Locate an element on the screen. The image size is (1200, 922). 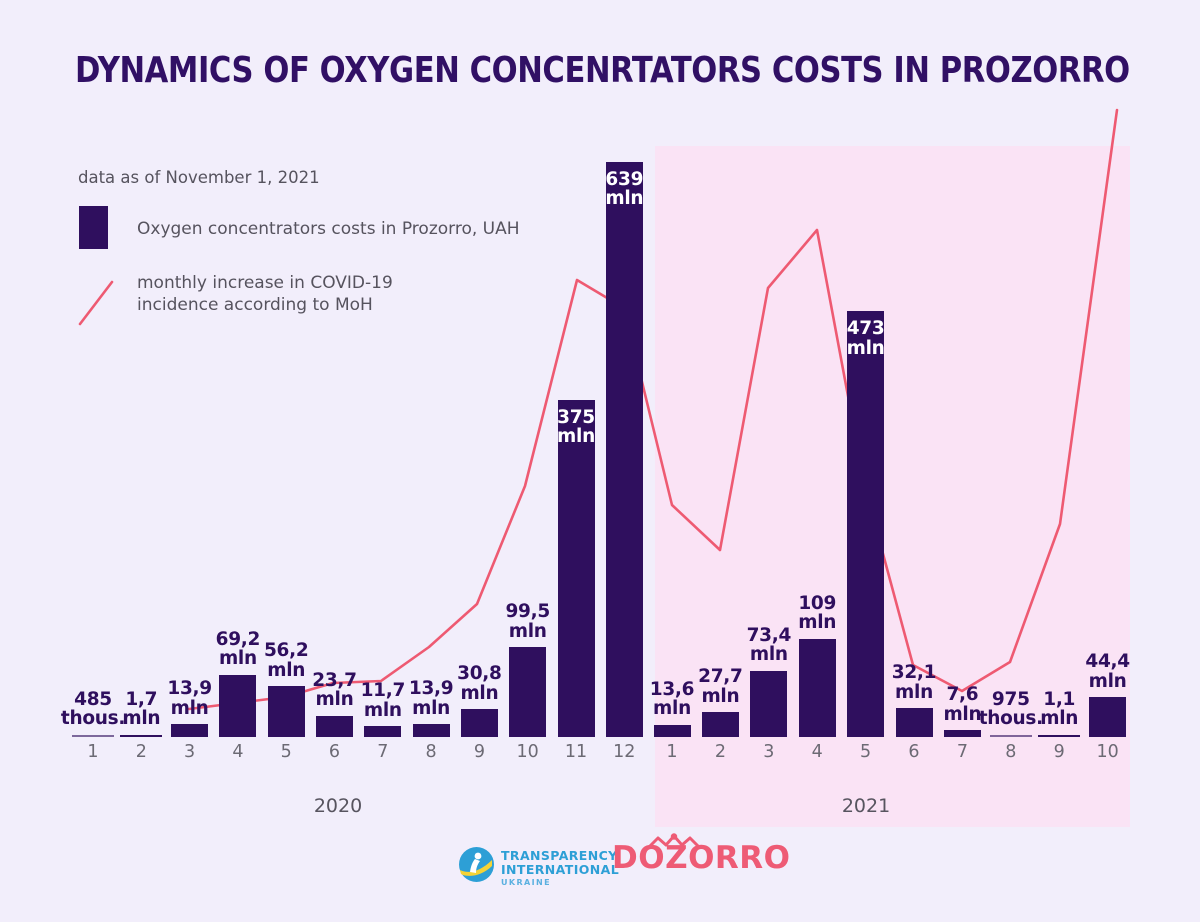
month-tick-2020-12: 12 is located at coordinates (624, 752).